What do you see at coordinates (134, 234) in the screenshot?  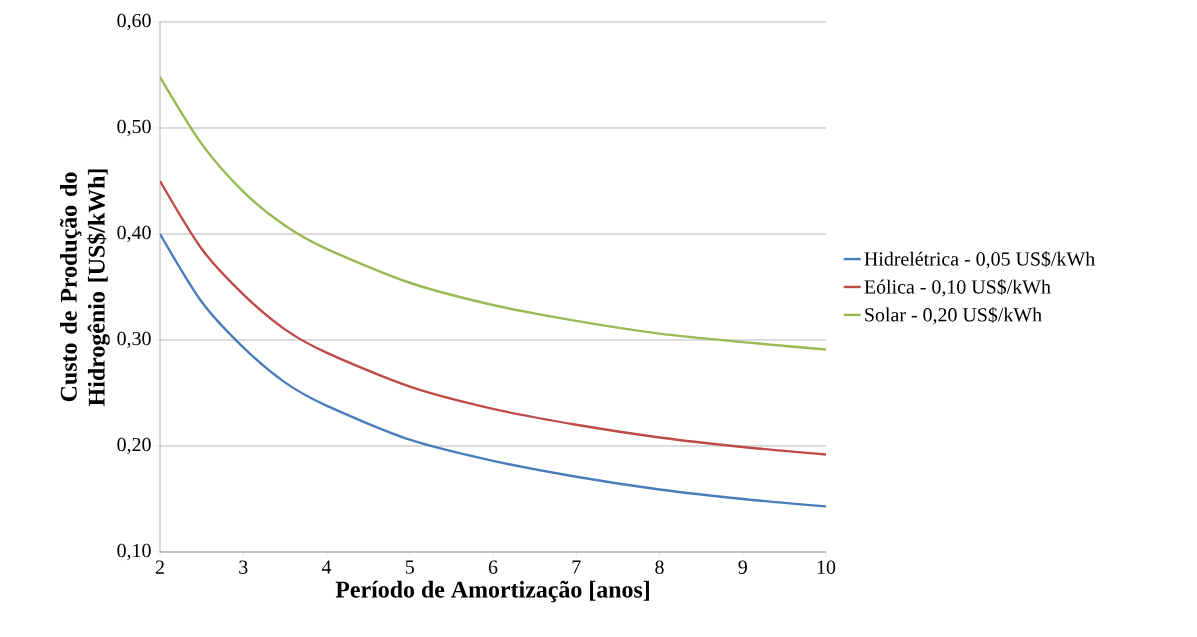 I see `y-tick-label: 0,40` at bounding box center [134, 234].